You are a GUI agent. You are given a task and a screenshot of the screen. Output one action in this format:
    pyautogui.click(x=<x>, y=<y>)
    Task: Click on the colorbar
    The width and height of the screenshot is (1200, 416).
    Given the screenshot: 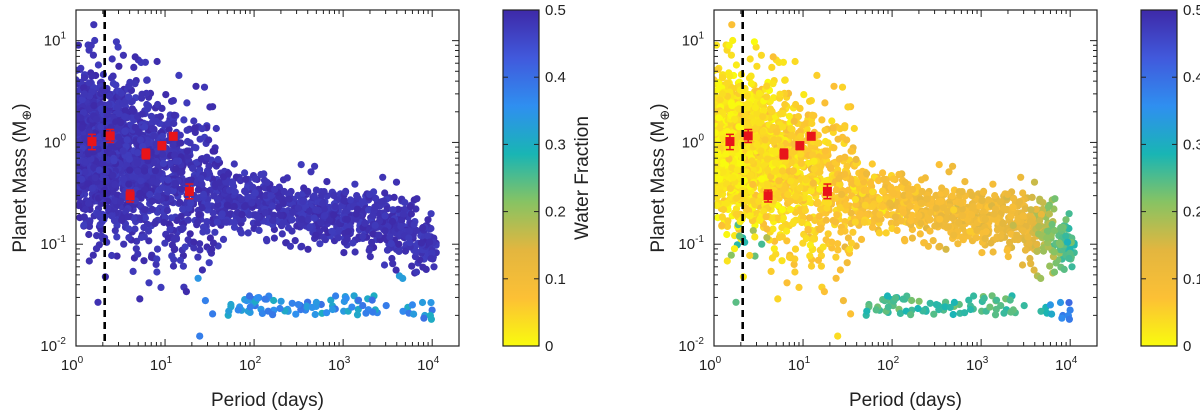 What is the action you would take?
    pyautogui.click(x=521, y=178)
    